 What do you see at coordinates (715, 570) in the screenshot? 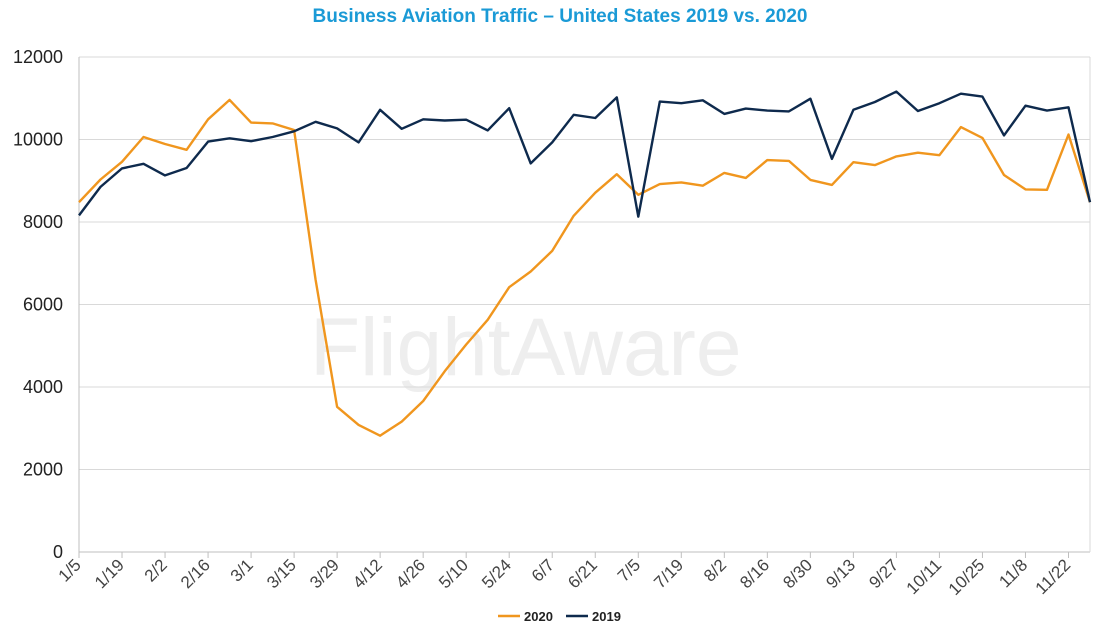
I see `x-tick-label: 8/2` at bounding box center [715, 570].